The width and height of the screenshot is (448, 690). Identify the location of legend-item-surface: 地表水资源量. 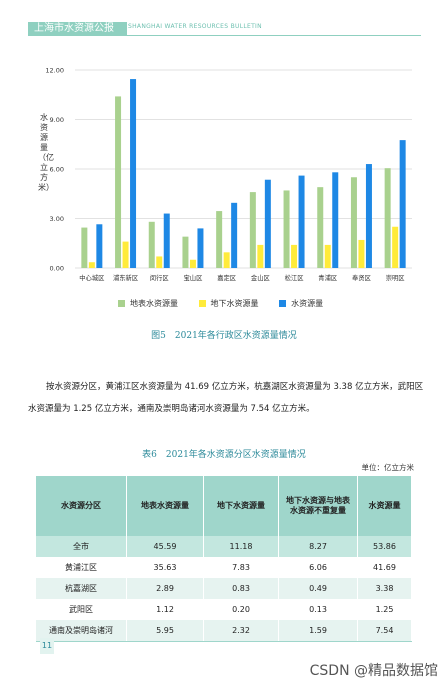
(148, 303).